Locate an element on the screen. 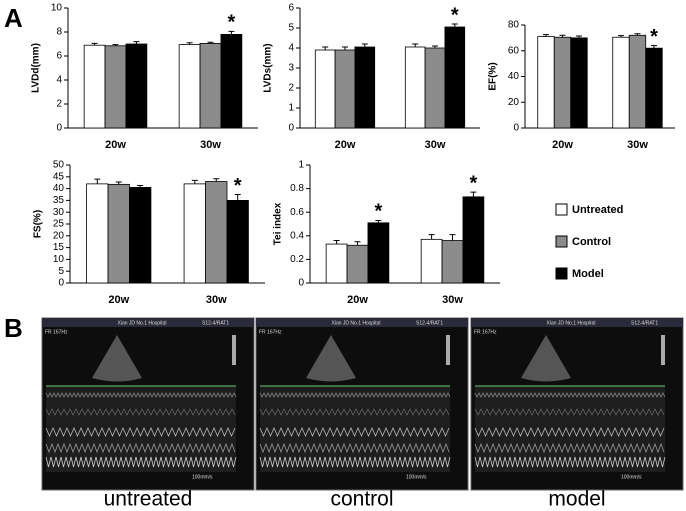 This screenshot has height=511, width=686. echo-speed: 100mm/s is located at coordinates (202, 477).